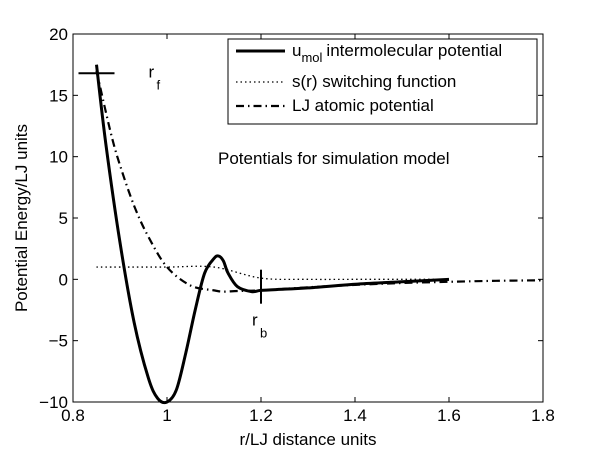 The height and width of the screenshot is (451, 599). Describe the element at coordinates (263, 333) in the screenshot. I see `marker-sub-rb: b` at that location.